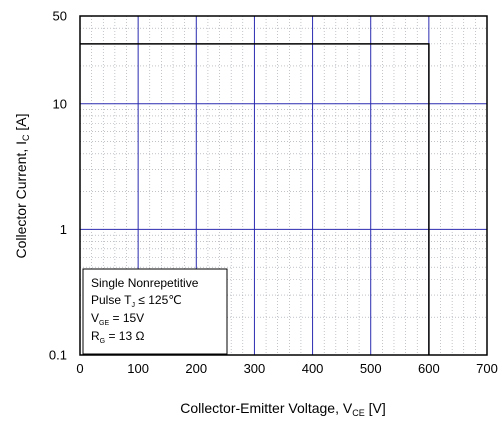  I want to click on annotation-line-3: VGE = 15V, so click(117, 319).